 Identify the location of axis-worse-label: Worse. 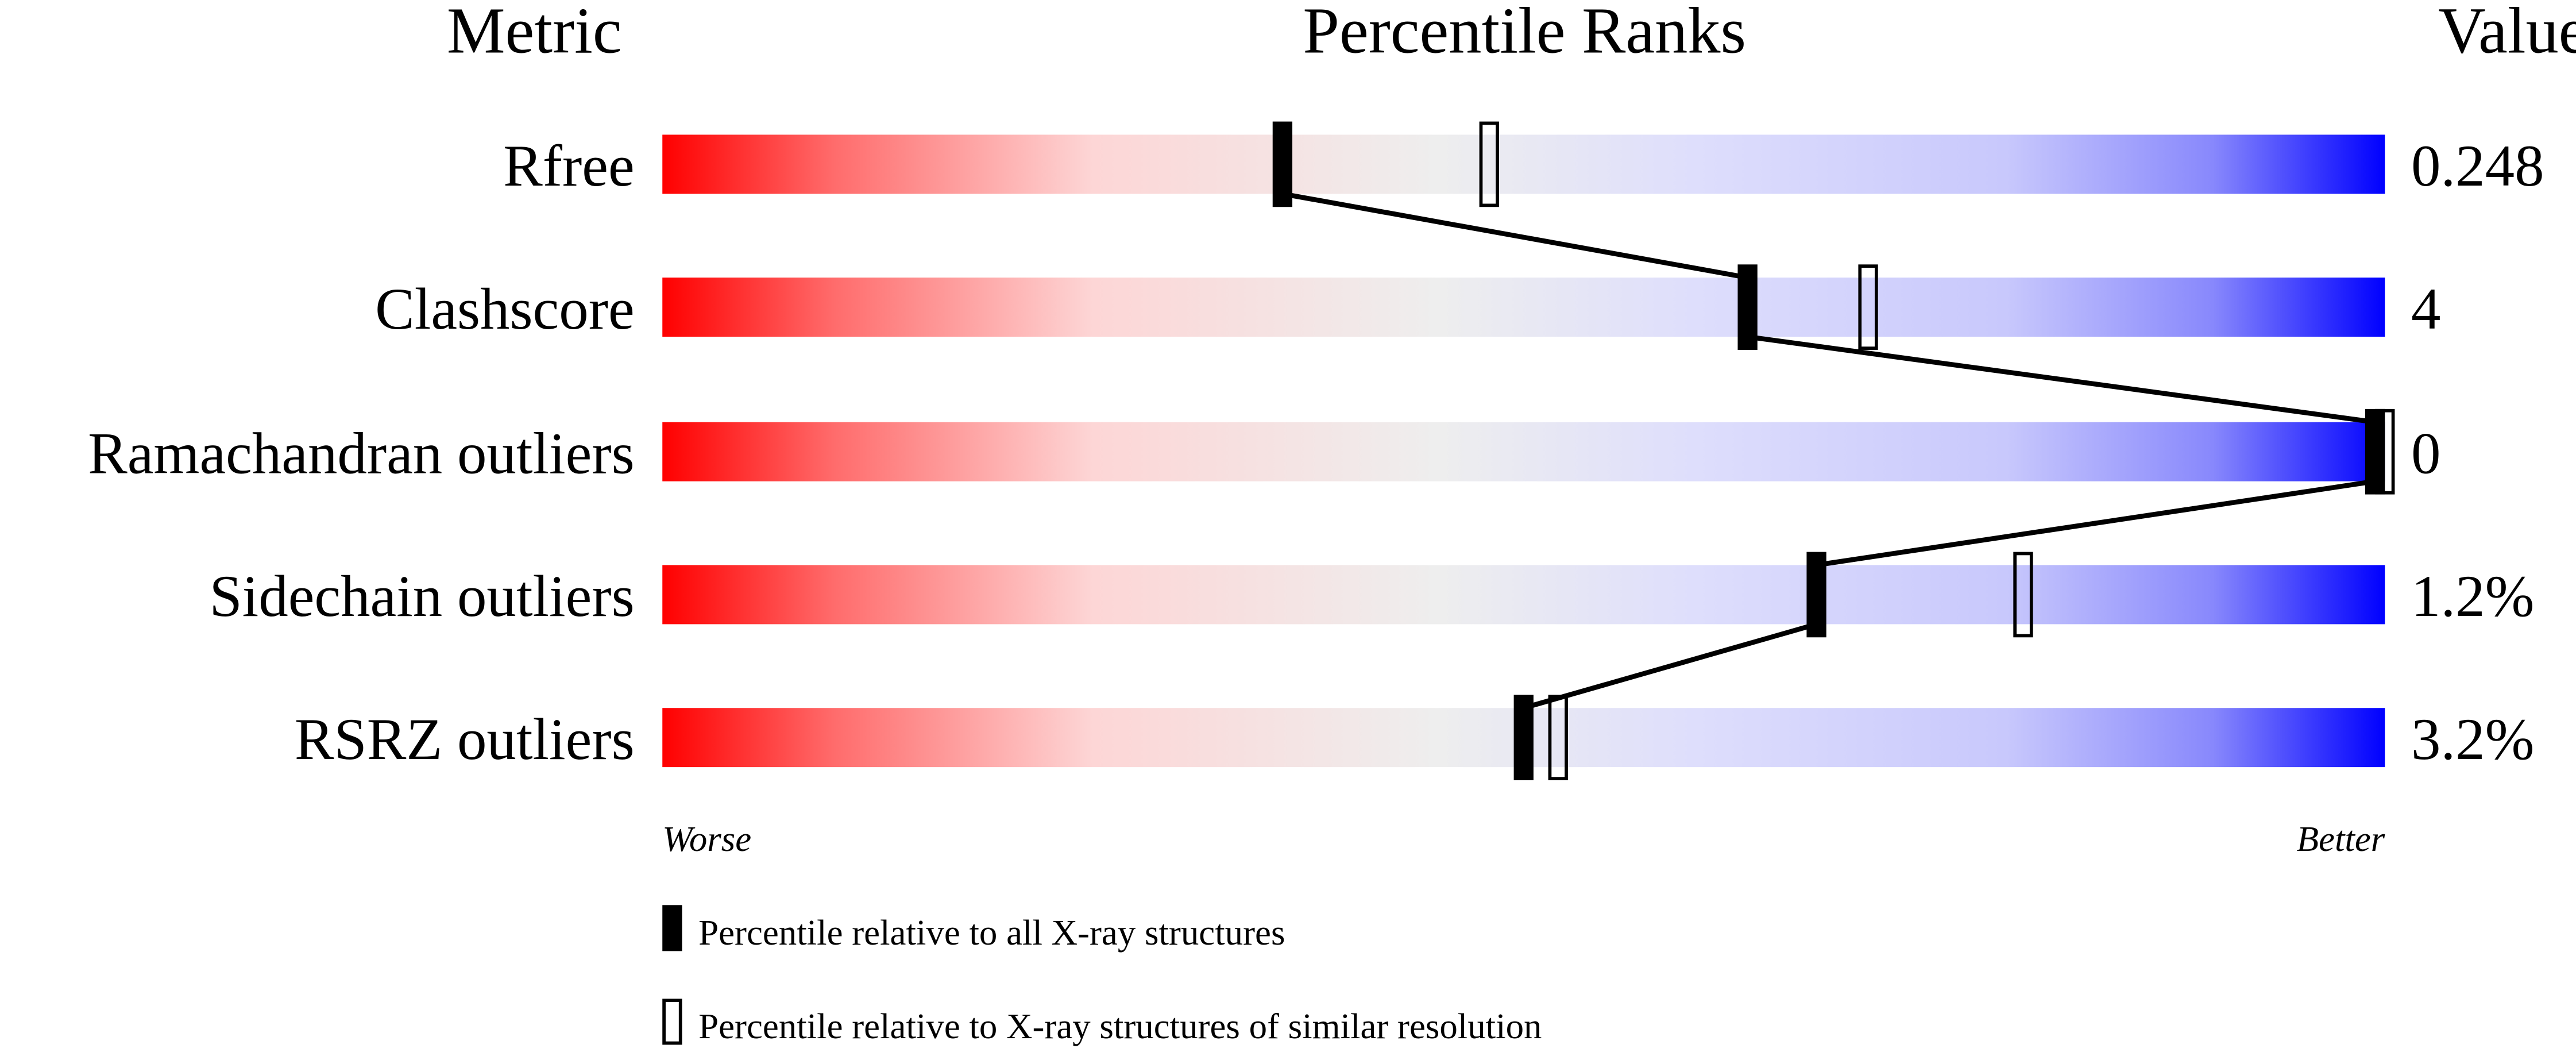
(706, 839).